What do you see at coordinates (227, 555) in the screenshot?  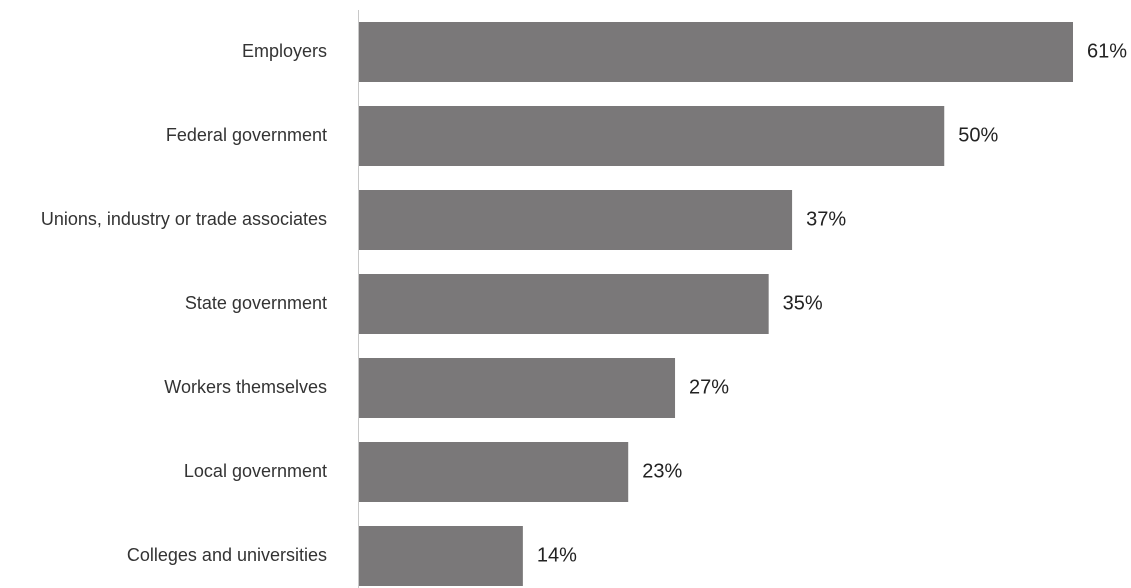 I see `category-label-colleges-and-universities: Colleges and universities` at bounding box center [227, 555].